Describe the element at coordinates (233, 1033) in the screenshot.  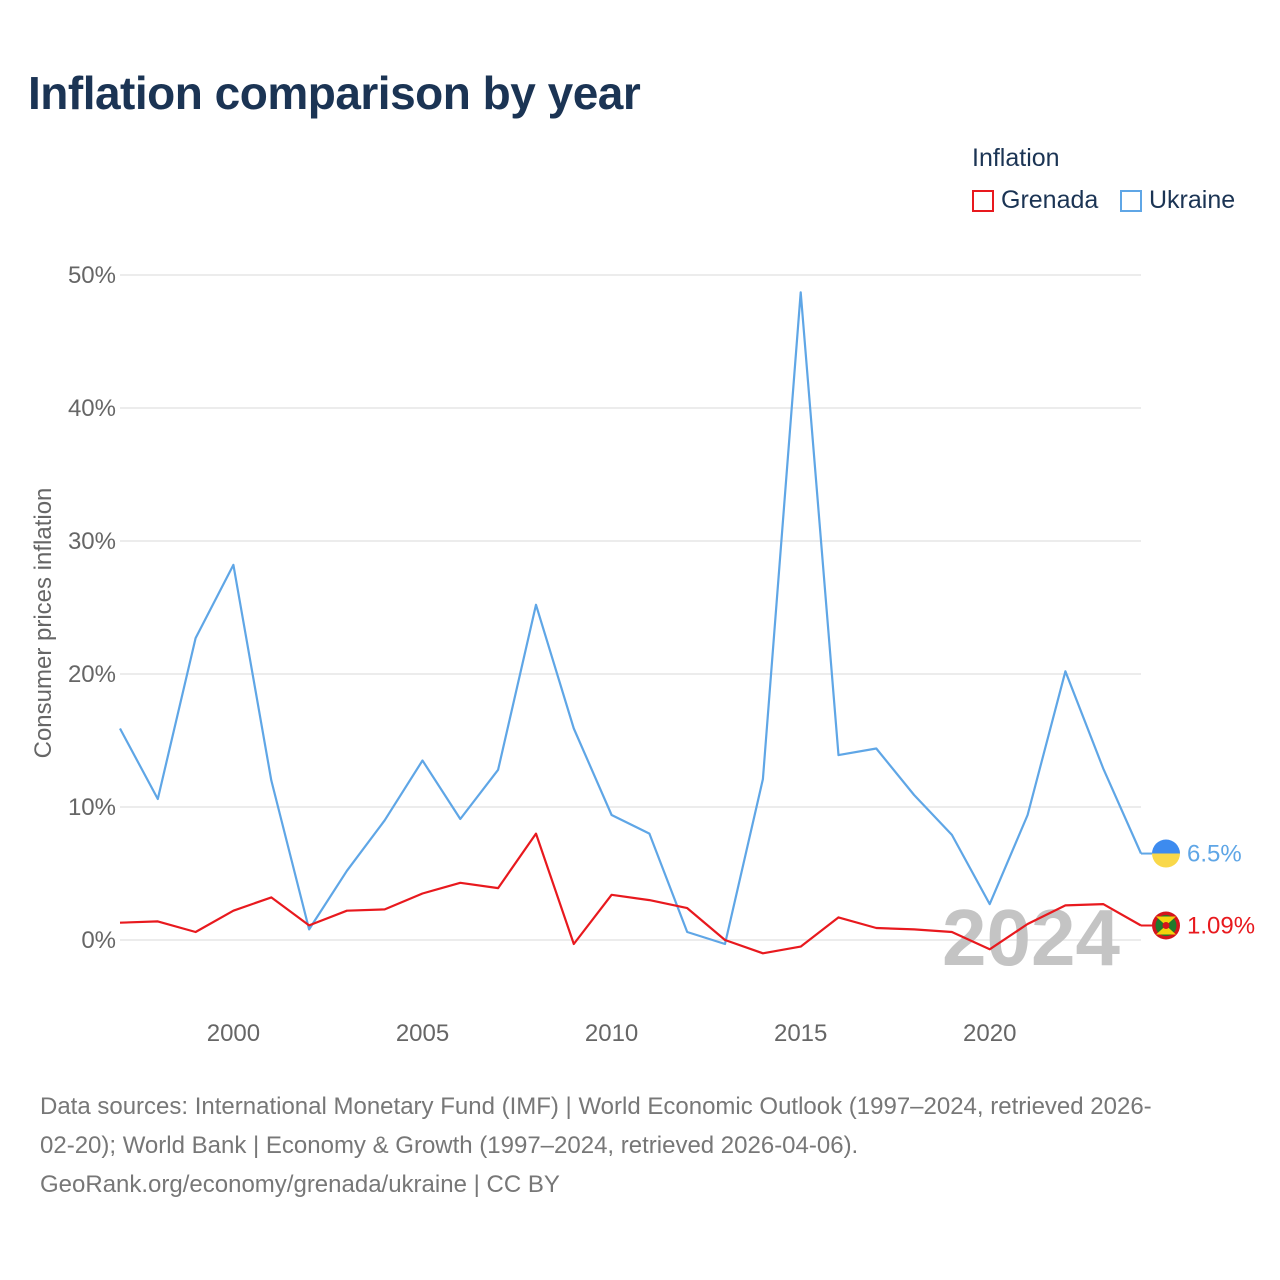
I see `x-tick-label: 2000` at that location.